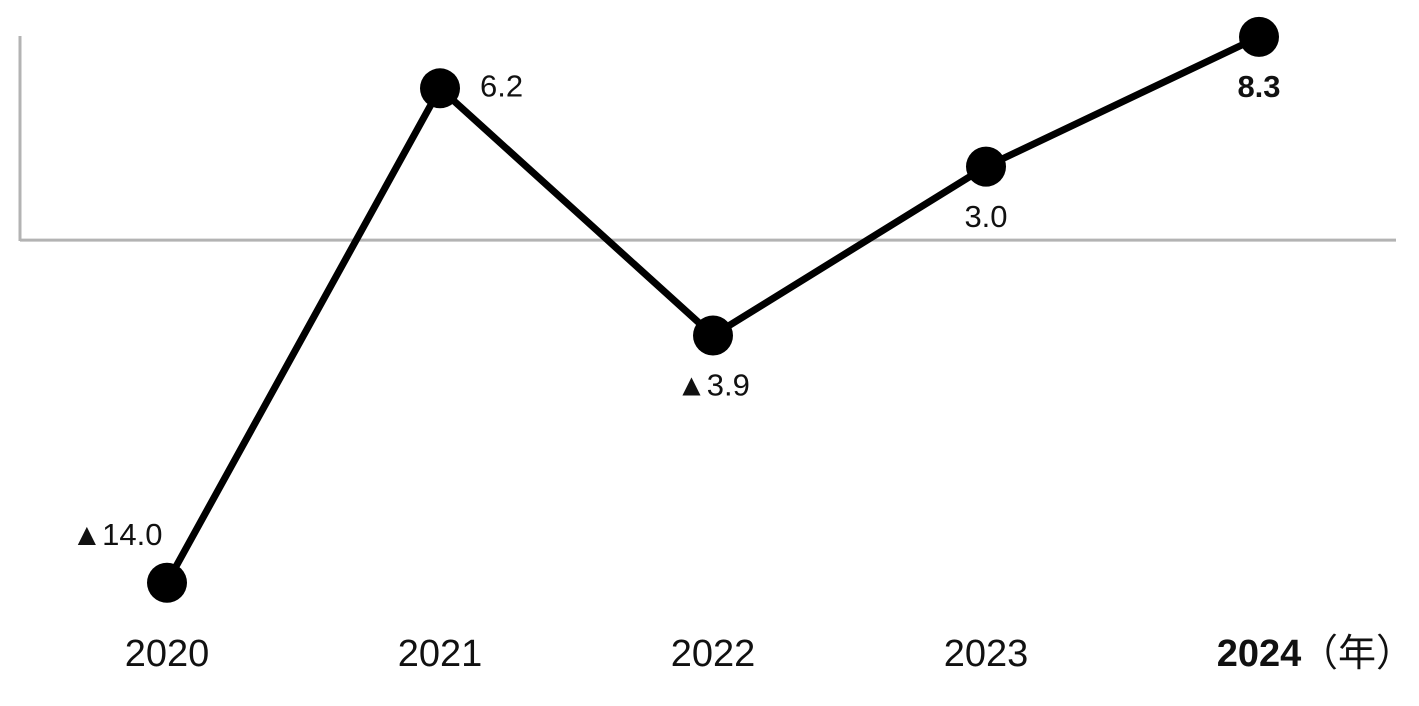  I want to click on data-label: ▲3.9, so click(713, 385).